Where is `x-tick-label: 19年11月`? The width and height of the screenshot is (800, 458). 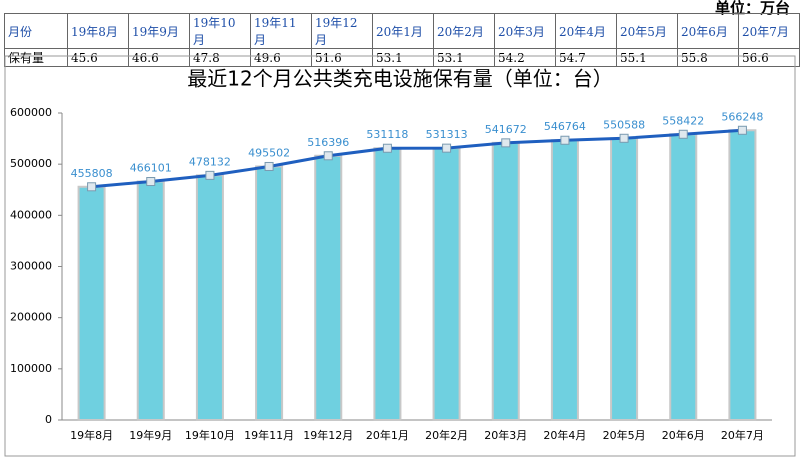 x-tick-label: 19年11月 is located at coordinates (269, 435).